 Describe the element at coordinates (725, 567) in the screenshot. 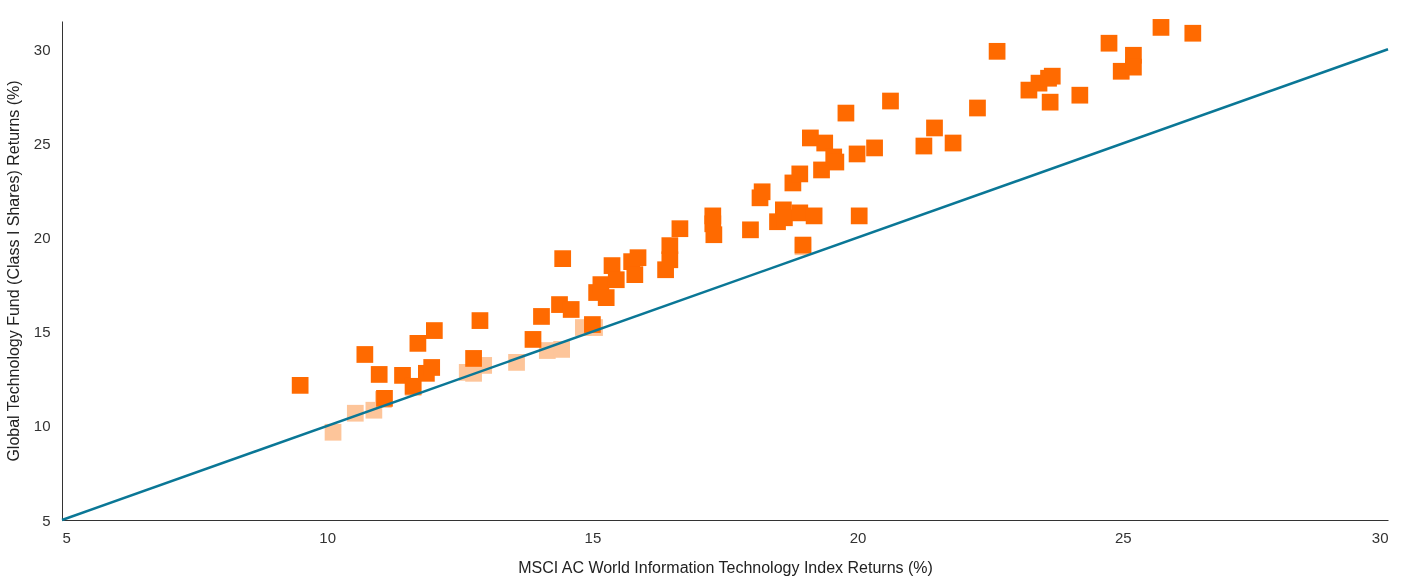

I see `x-axis-title: MSCI AC World Information Technology Index Returns (%)` at that location.